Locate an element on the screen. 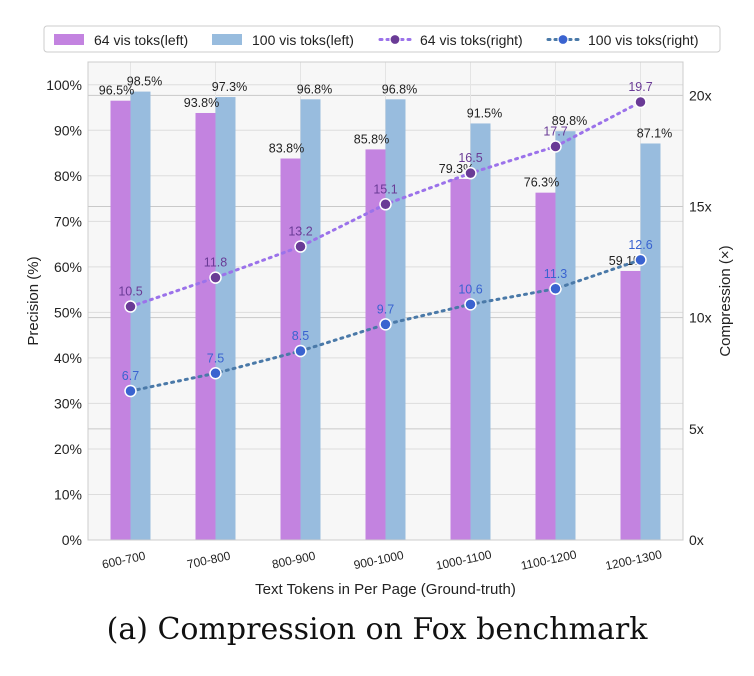  bar-data-label: 97.3% is located at coordinates (229, 87).